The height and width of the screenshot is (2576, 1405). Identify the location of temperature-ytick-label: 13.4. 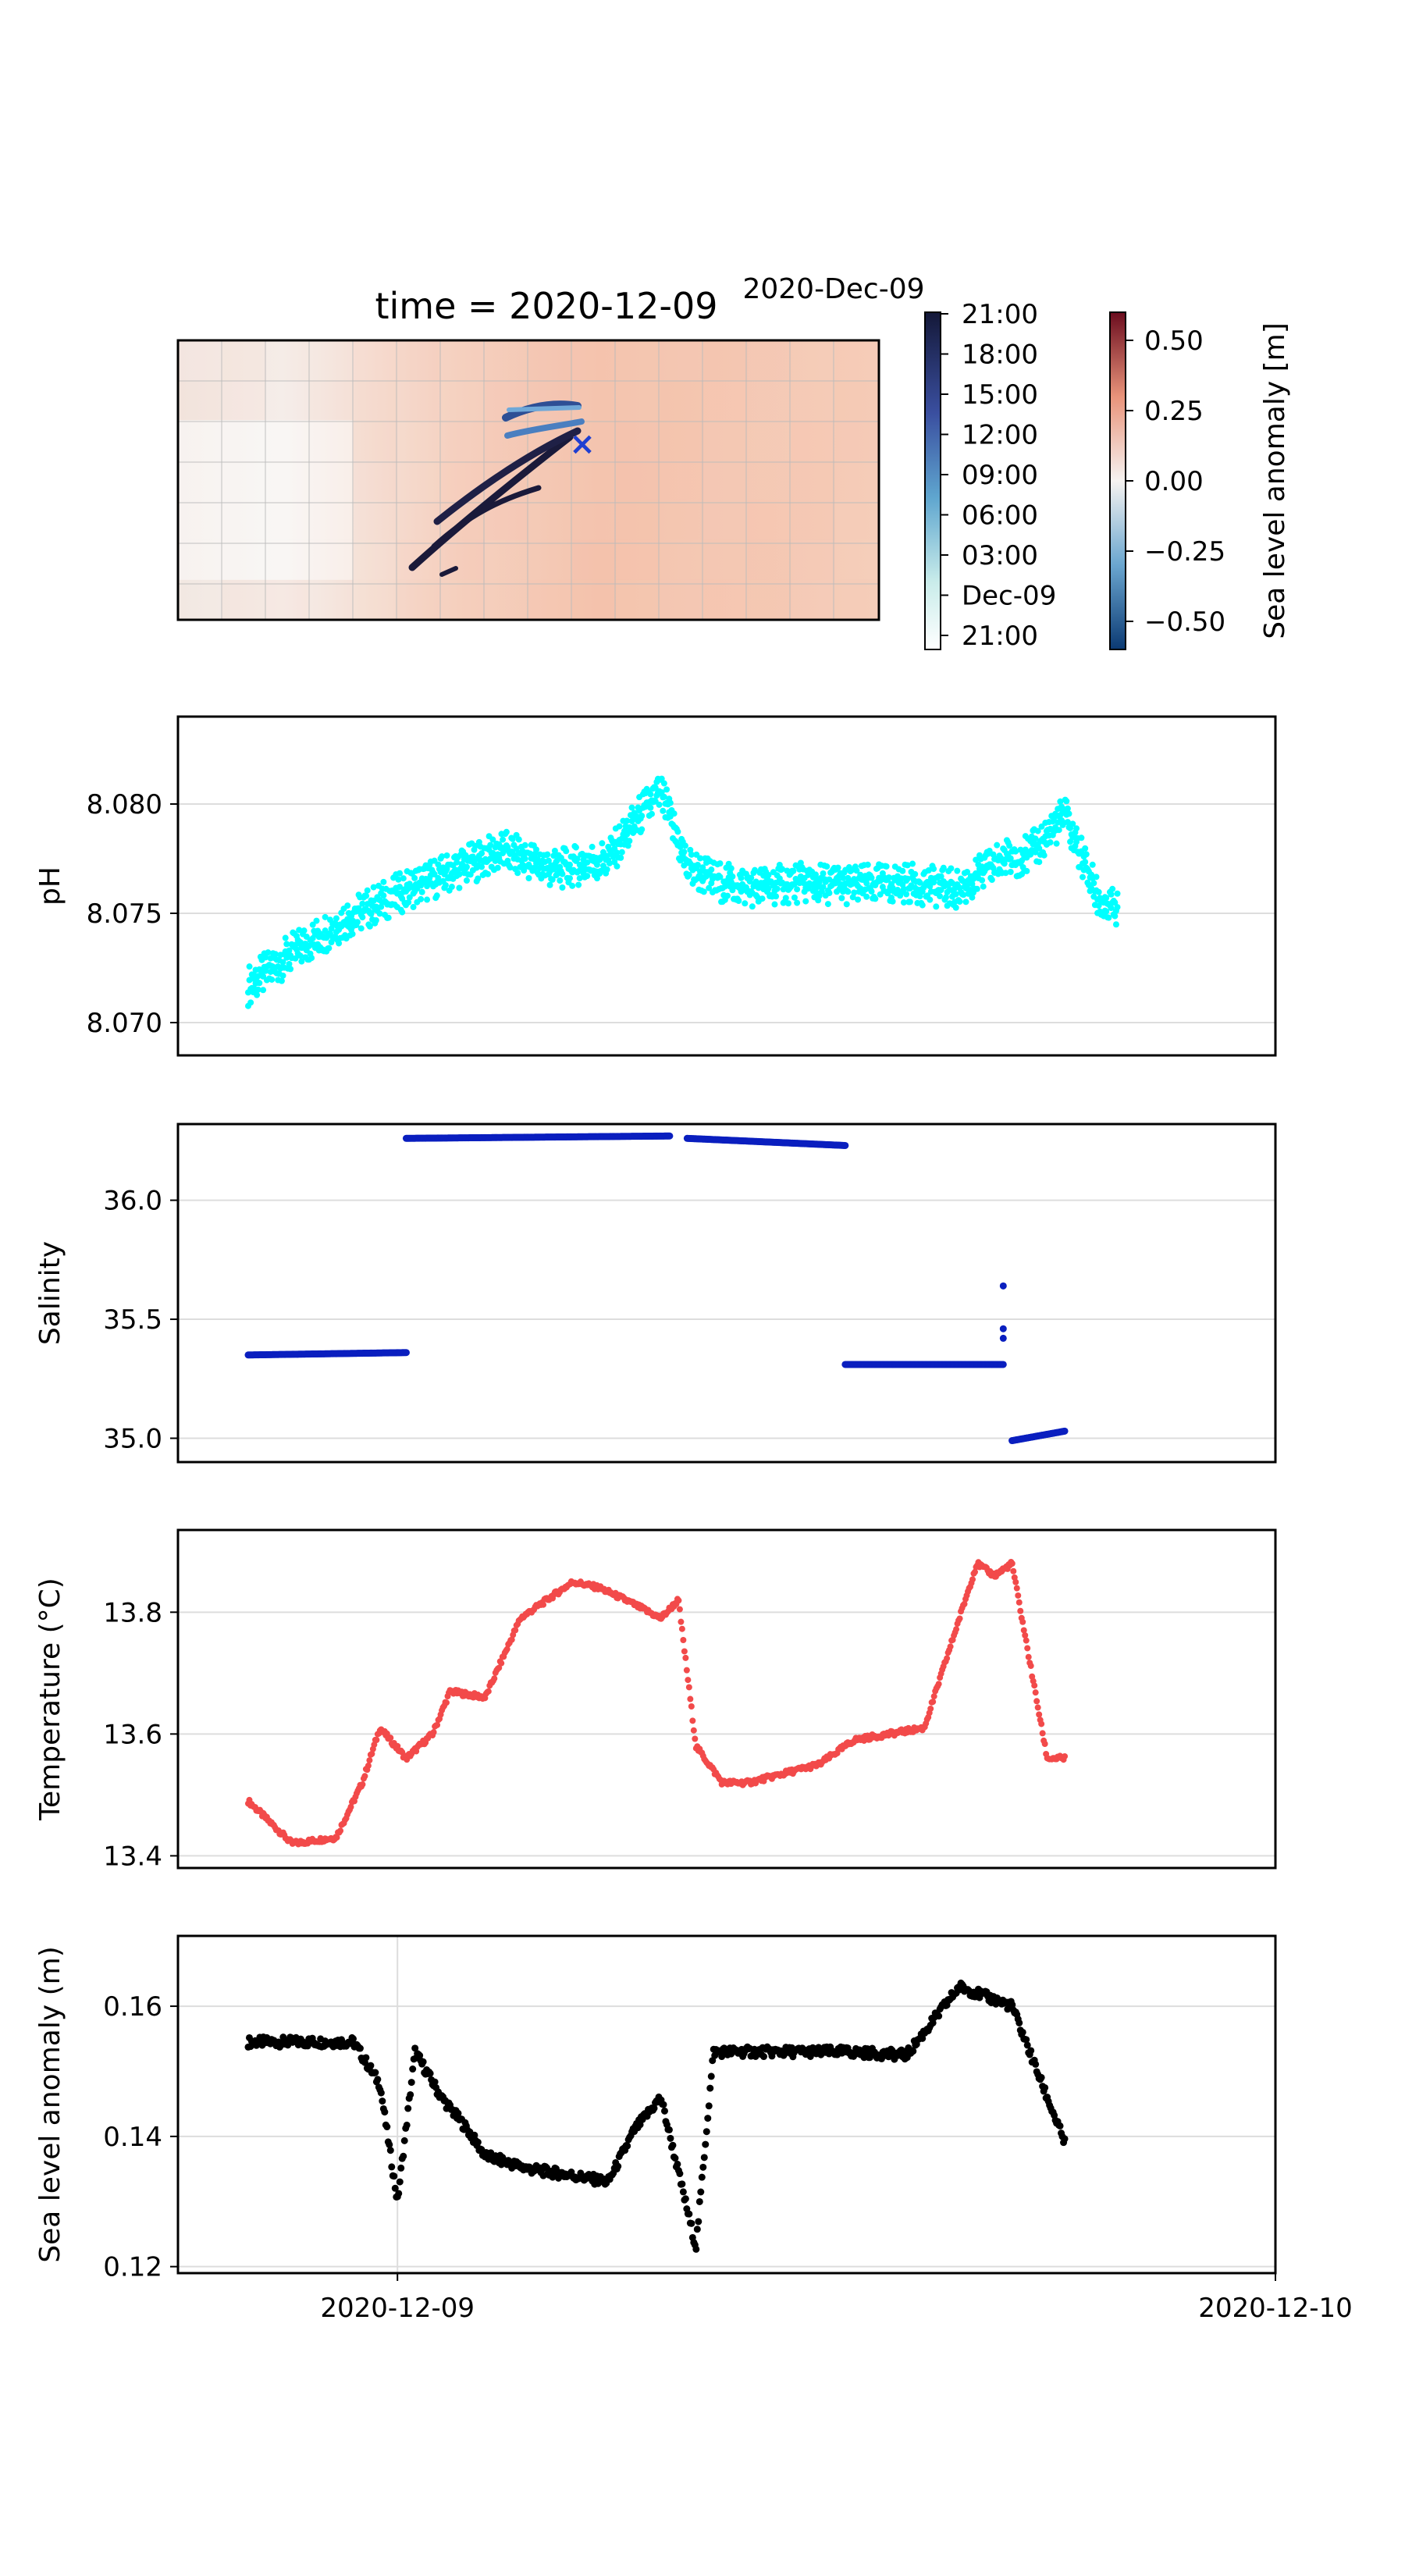
(133, 1857).